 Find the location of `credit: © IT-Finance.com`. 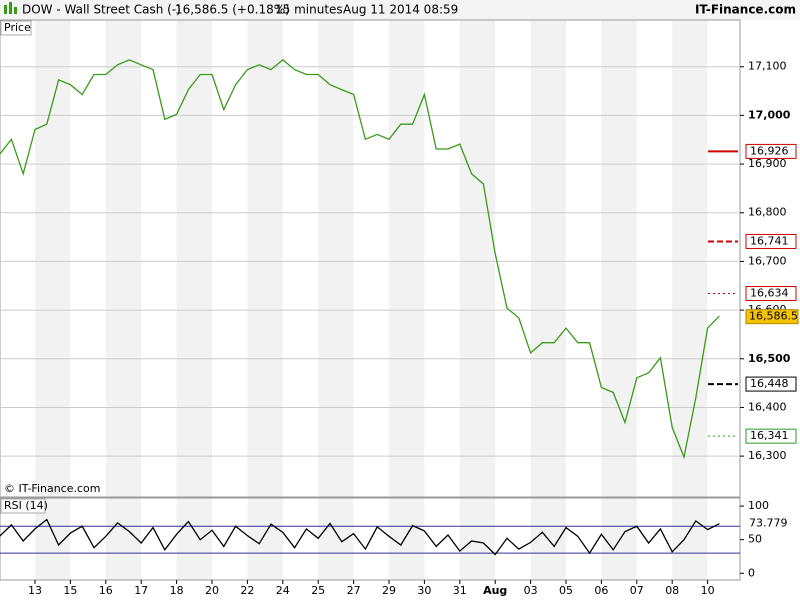

credit: © IT-Finance.com is located at coordinates (52, 488).